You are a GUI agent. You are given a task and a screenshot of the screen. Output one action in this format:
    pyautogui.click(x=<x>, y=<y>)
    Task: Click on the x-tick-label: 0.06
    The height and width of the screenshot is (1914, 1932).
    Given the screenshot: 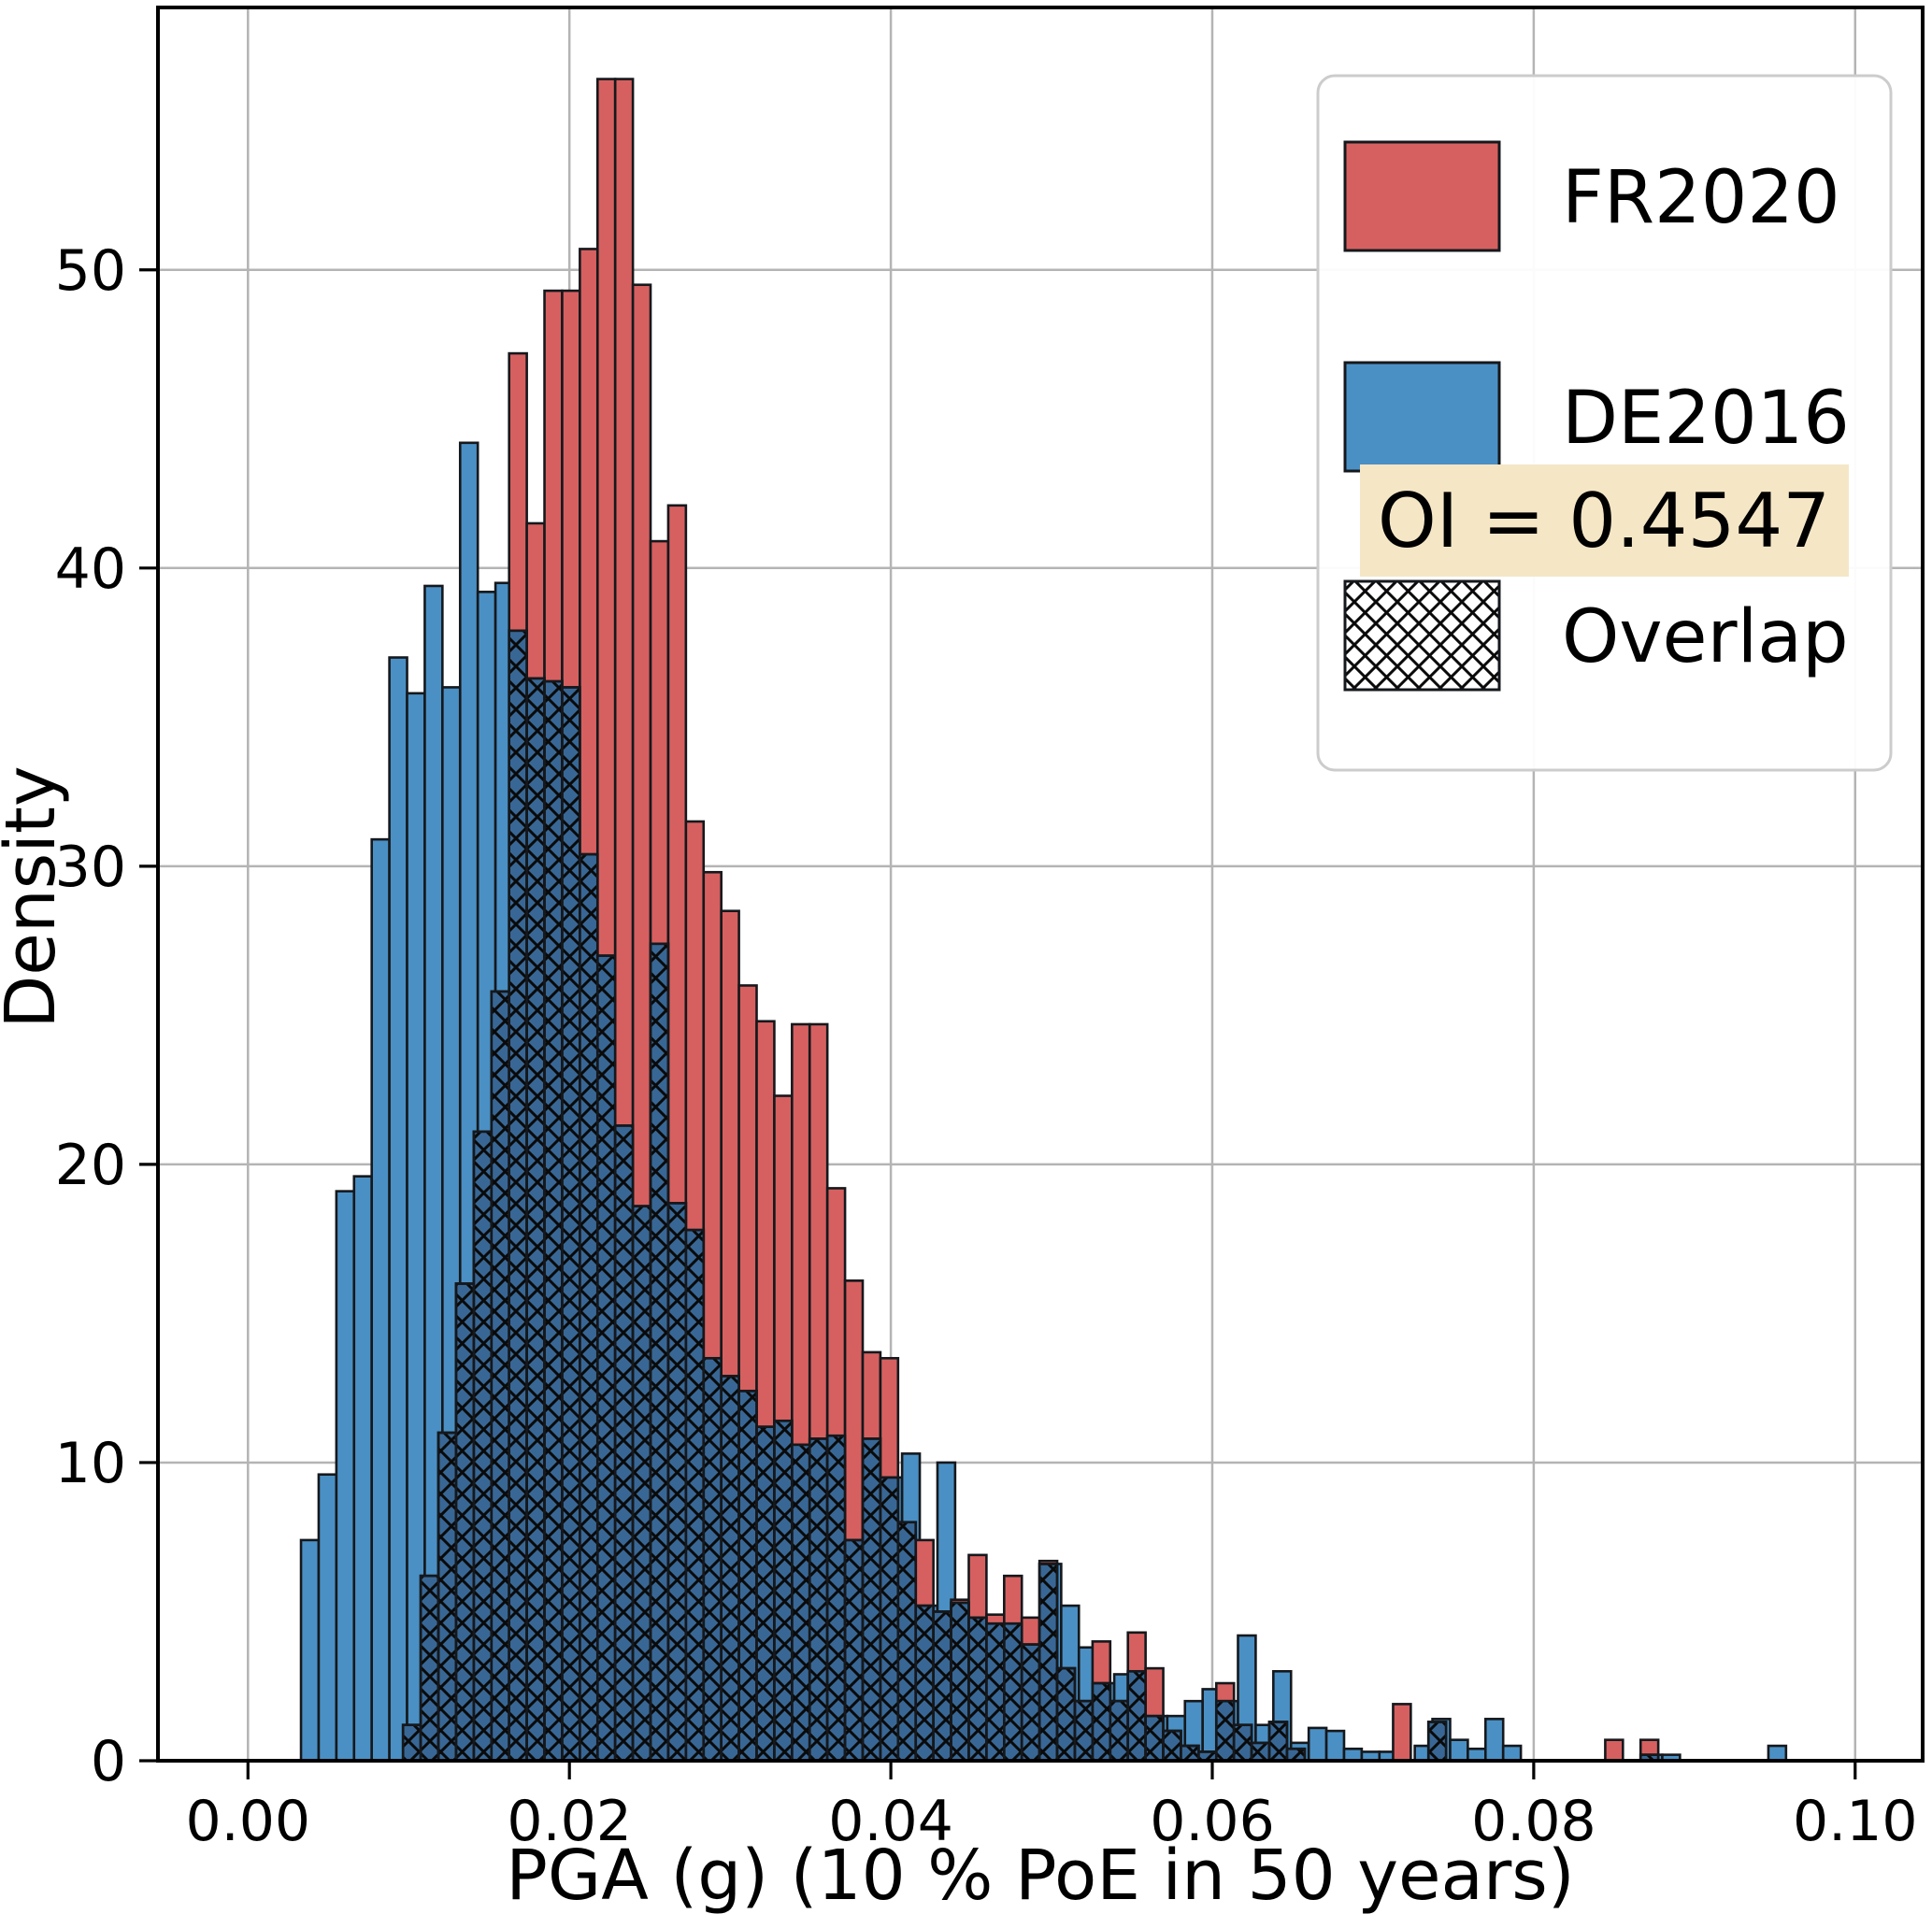 What is the action you would take?
    pyautogui.click(x=1212, y=1822)
    